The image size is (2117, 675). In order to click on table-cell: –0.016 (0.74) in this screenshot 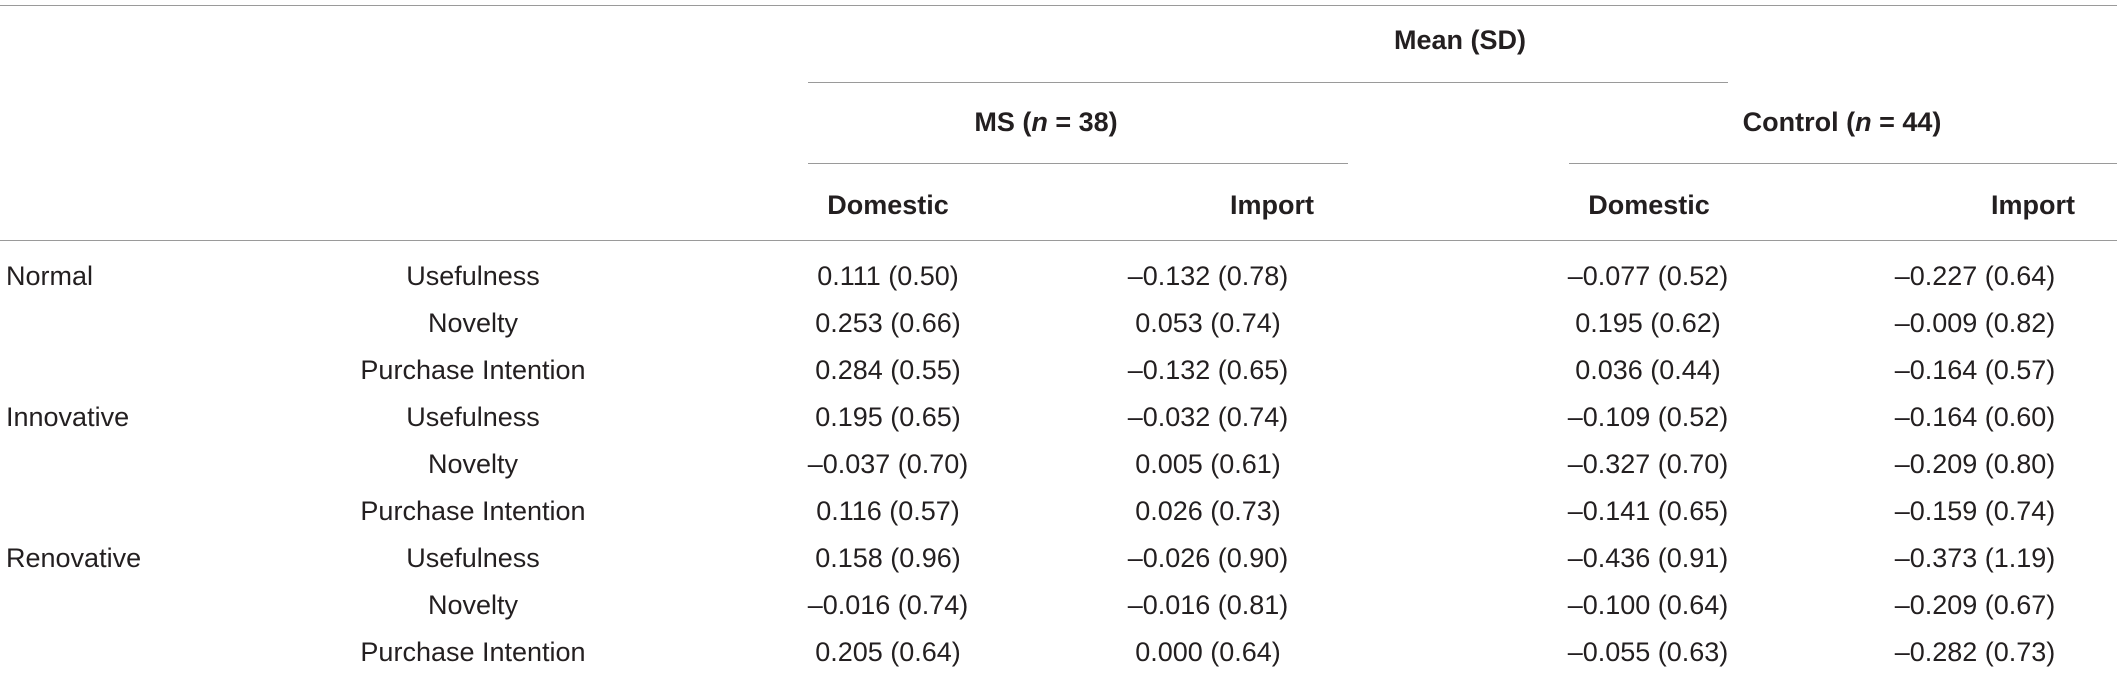, I will do `click(888, 605)`.